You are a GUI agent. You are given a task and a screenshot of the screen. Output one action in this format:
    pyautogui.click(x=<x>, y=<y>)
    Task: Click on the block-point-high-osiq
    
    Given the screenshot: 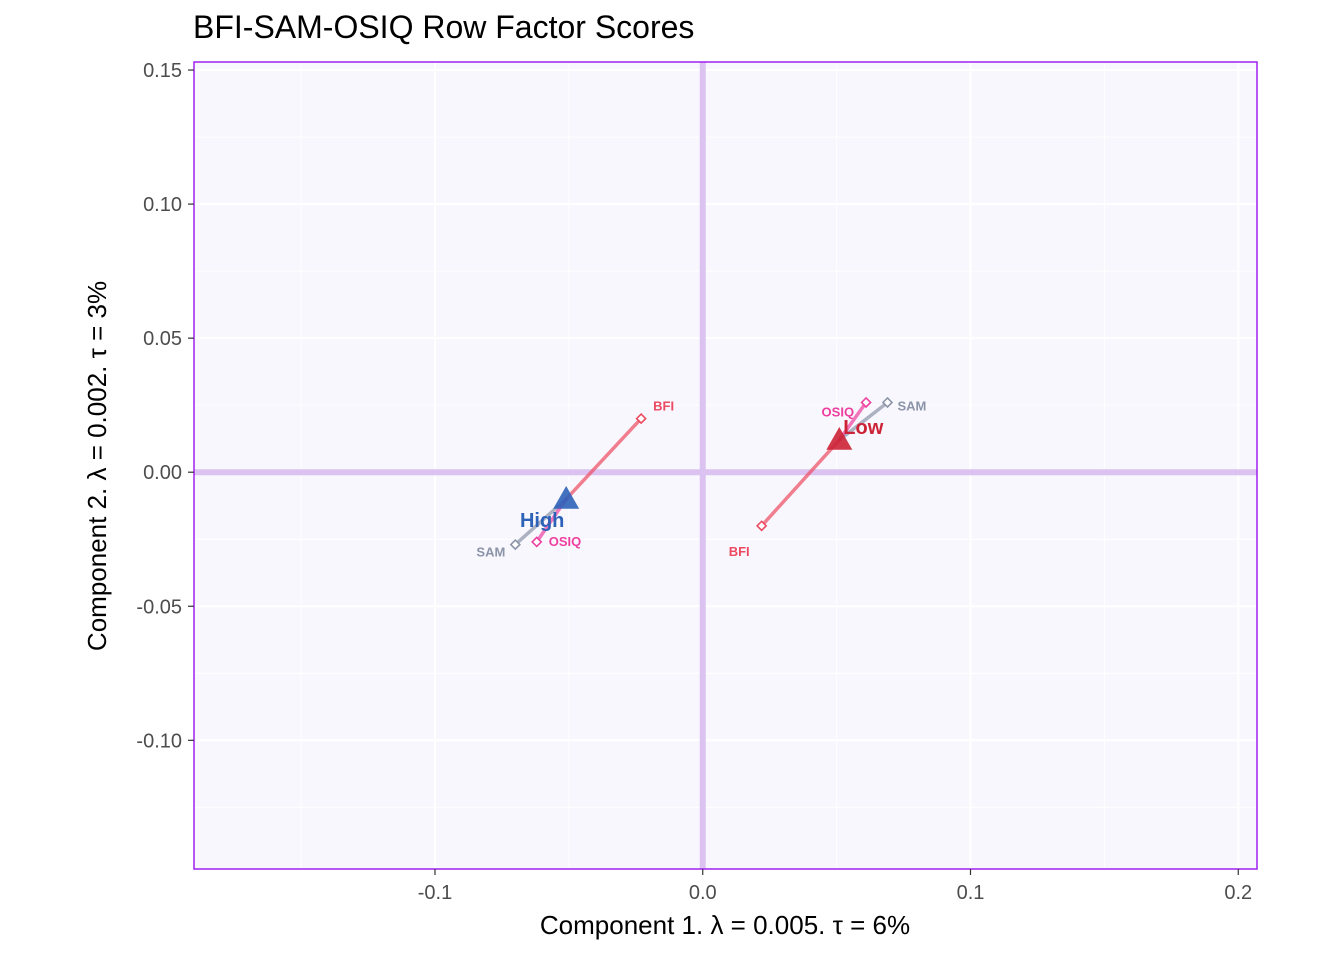 What is the action you would take?
    pyautogui.click(x=537, y=542)
    